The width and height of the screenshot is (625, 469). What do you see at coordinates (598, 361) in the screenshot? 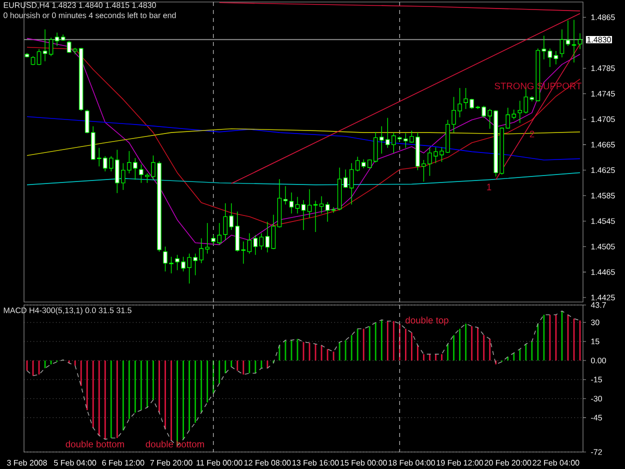
I see `y-tick-label: 0.00` at bounding box center [598, 361].